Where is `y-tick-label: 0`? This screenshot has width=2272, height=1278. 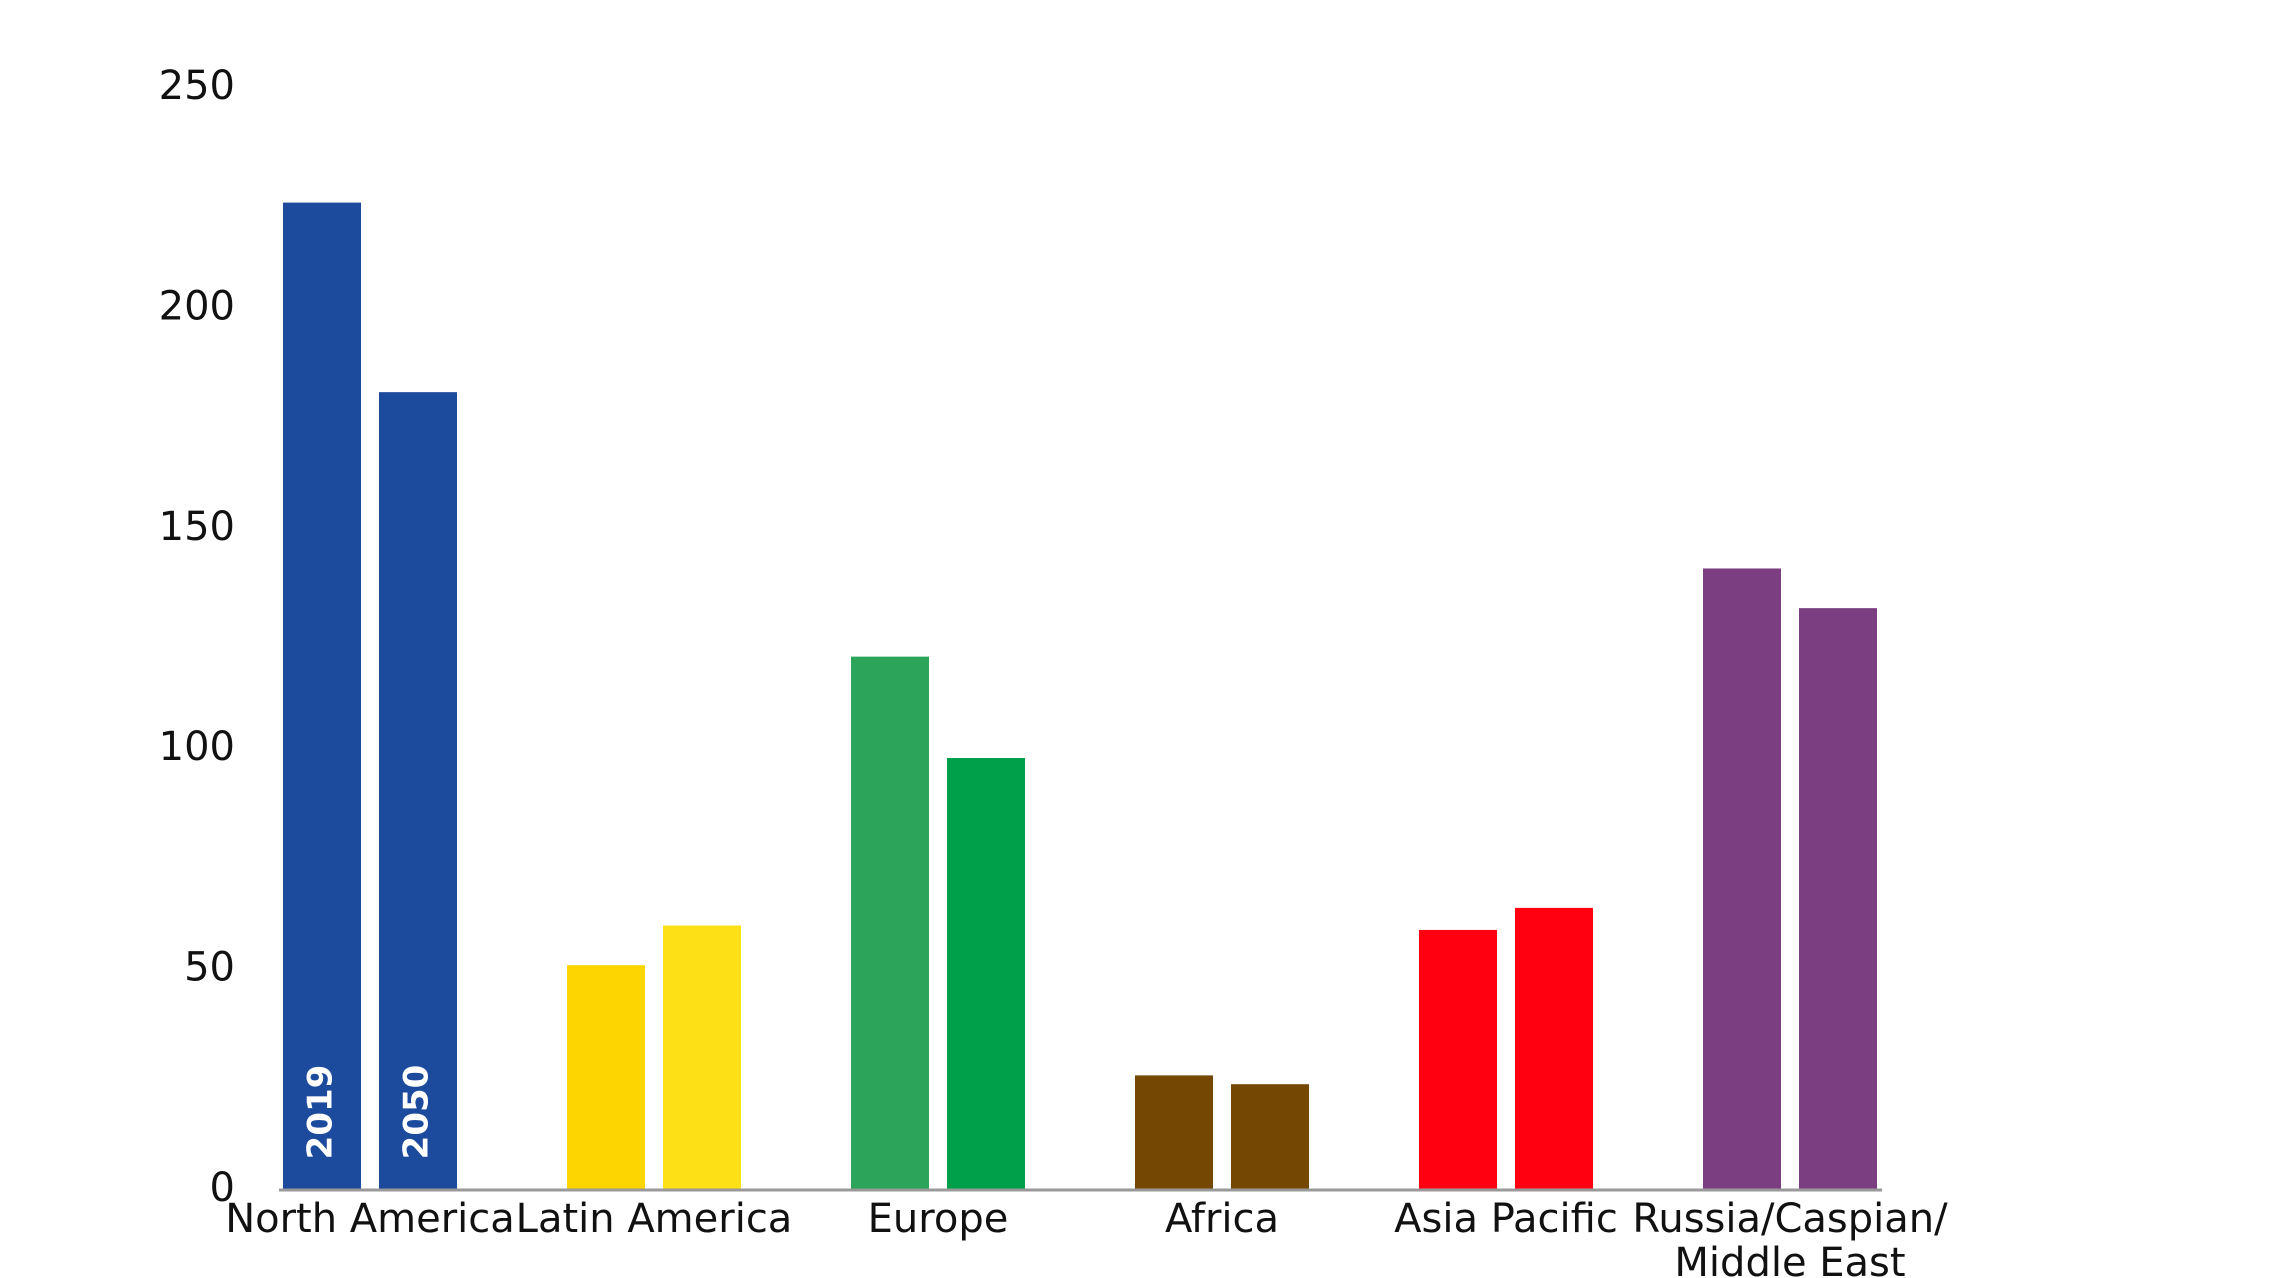 y-tick-label: 0 is located at coordinates (222, 1188).